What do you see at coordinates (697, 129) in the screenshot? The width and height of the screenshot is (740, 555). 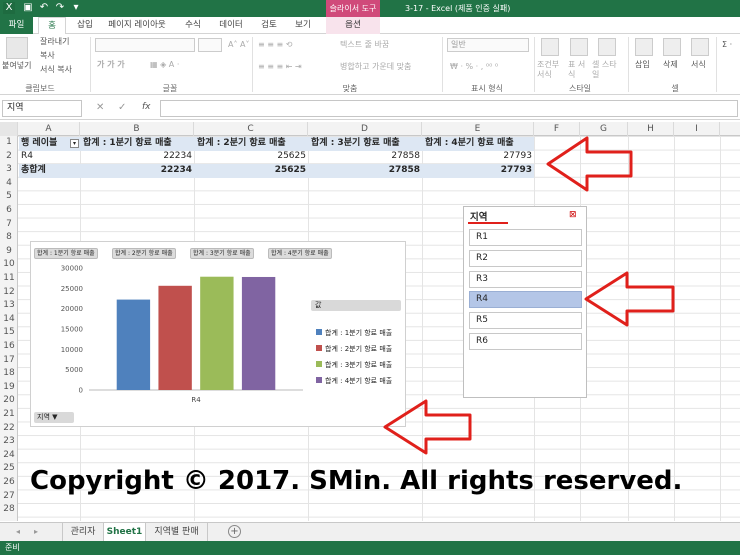 I see `column-header: I` at bounding box center [697, 129].